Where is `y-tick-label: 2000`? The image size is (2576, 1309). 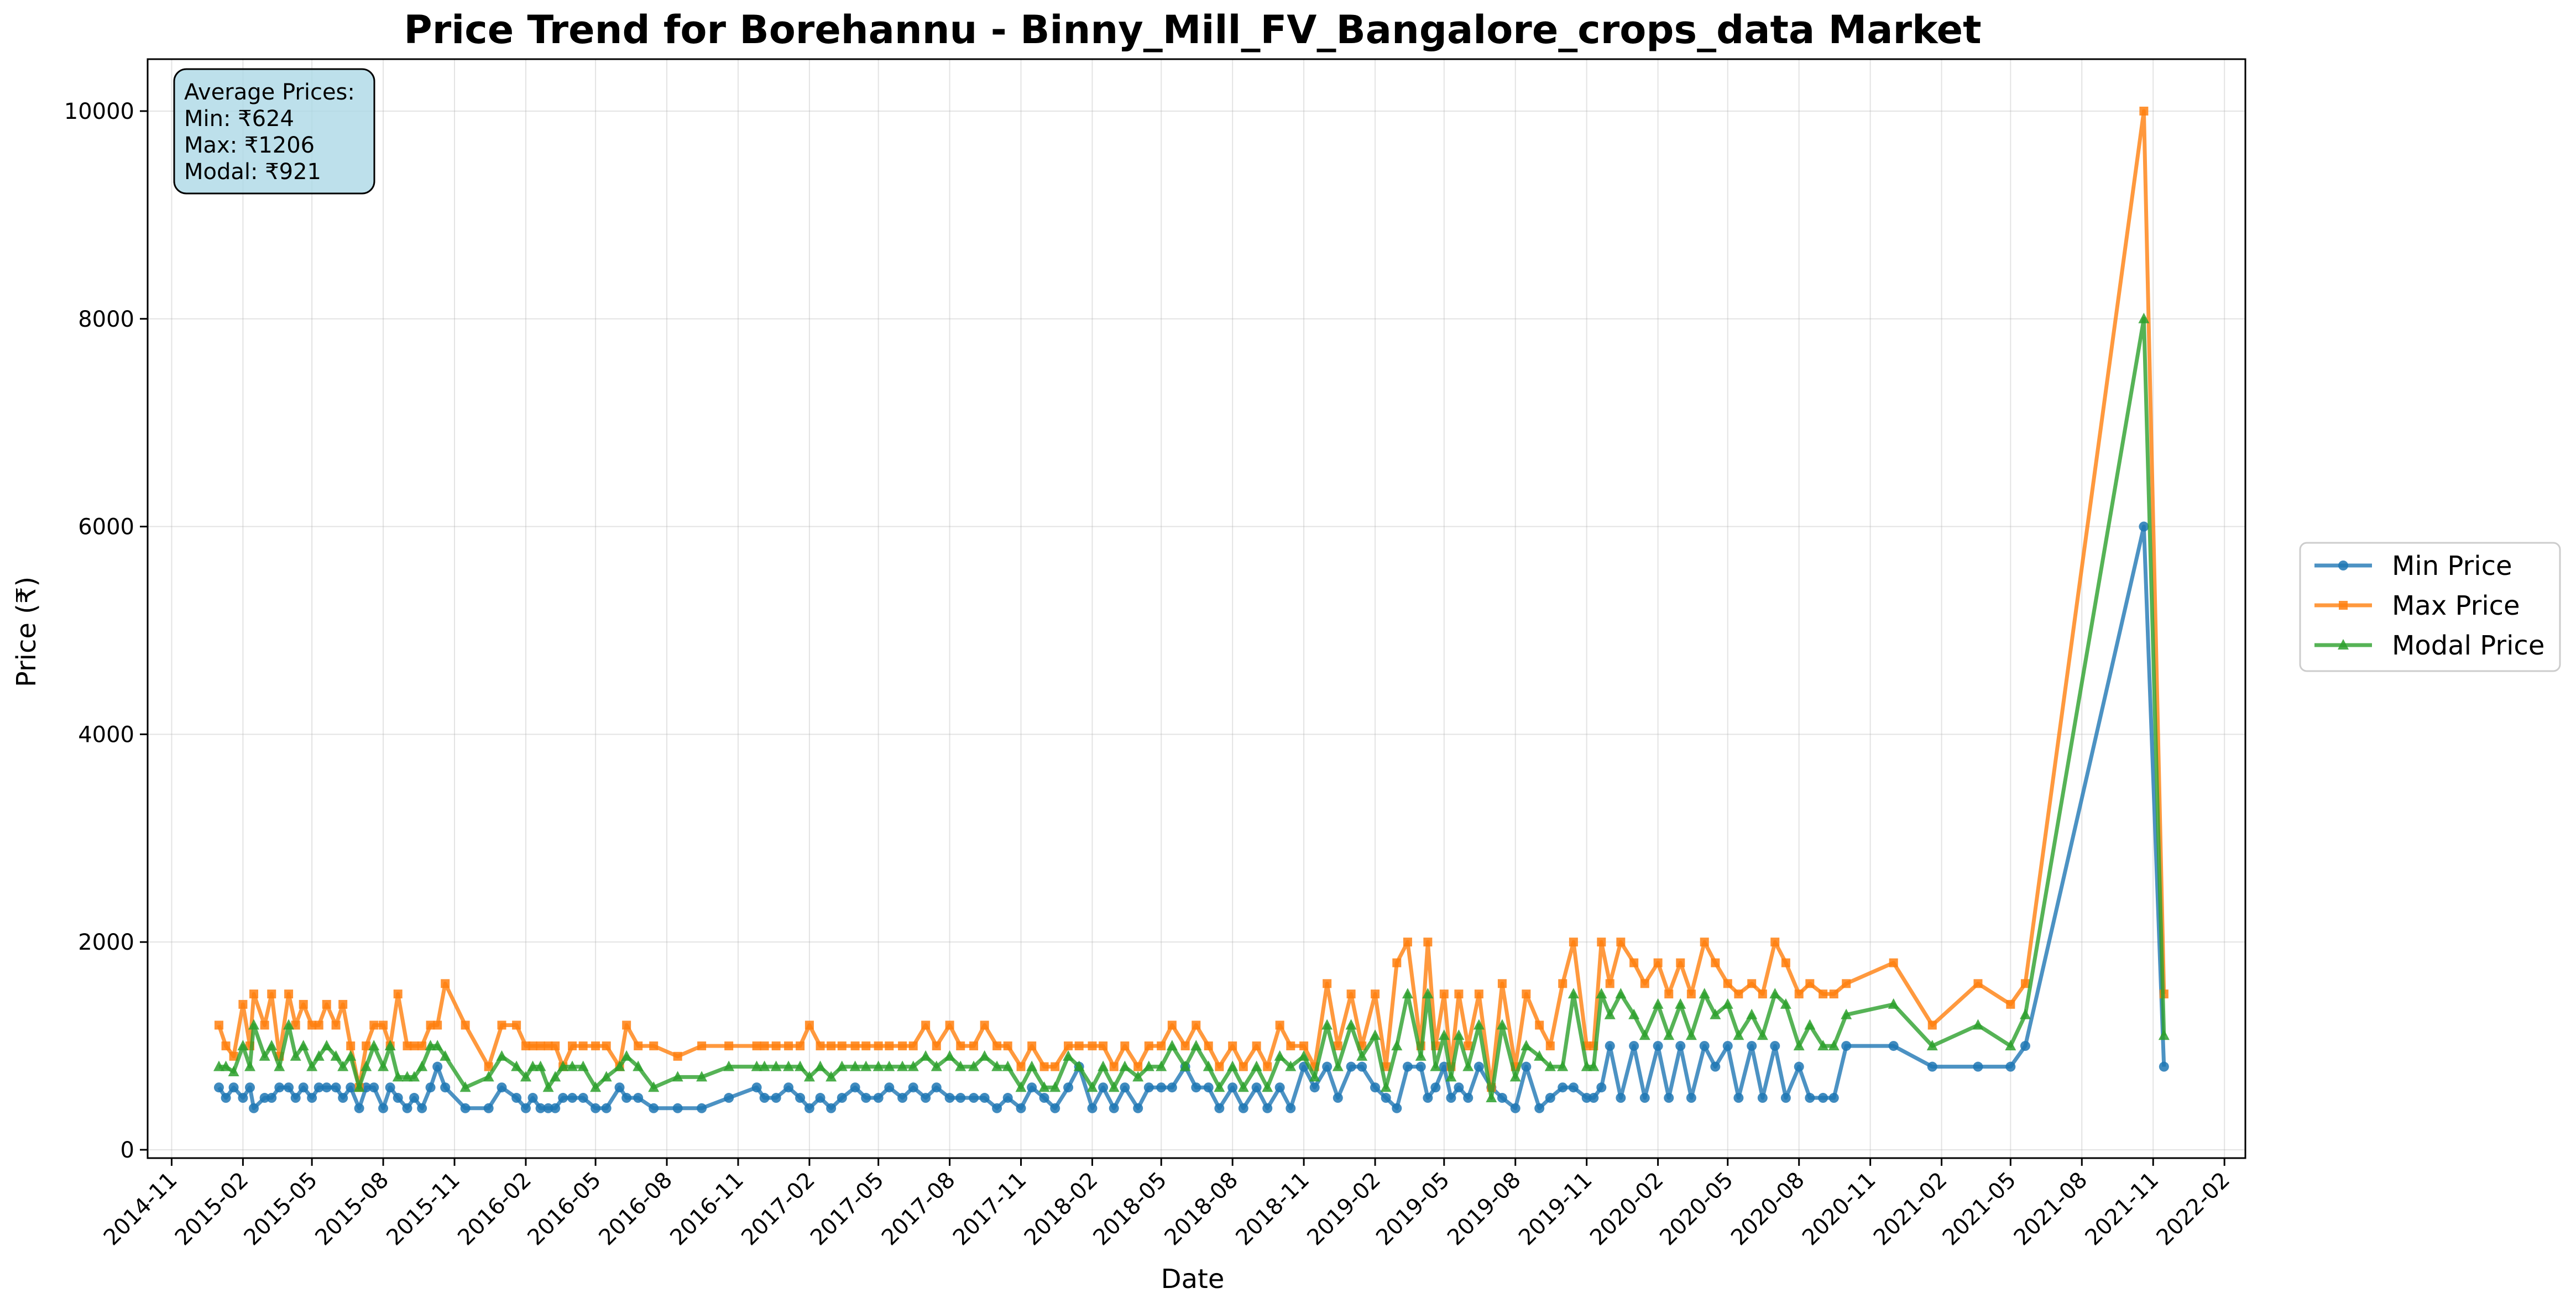 y-tick-label: 2000 is located at coordinates (106, 943).